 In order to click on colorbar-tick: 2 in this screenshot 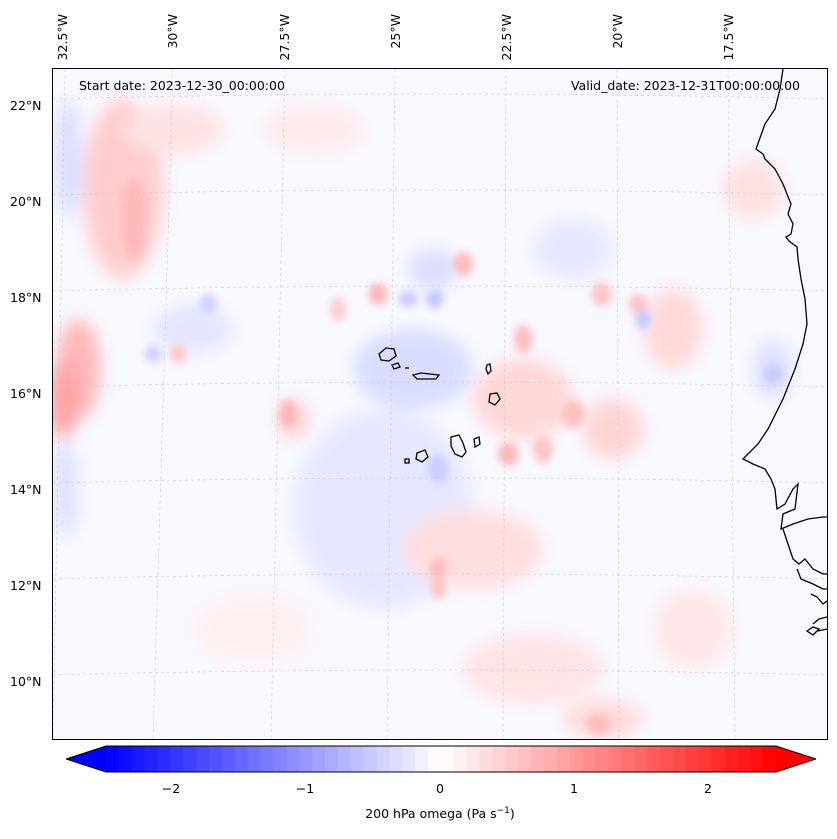, I will do `click(708, 788)`.